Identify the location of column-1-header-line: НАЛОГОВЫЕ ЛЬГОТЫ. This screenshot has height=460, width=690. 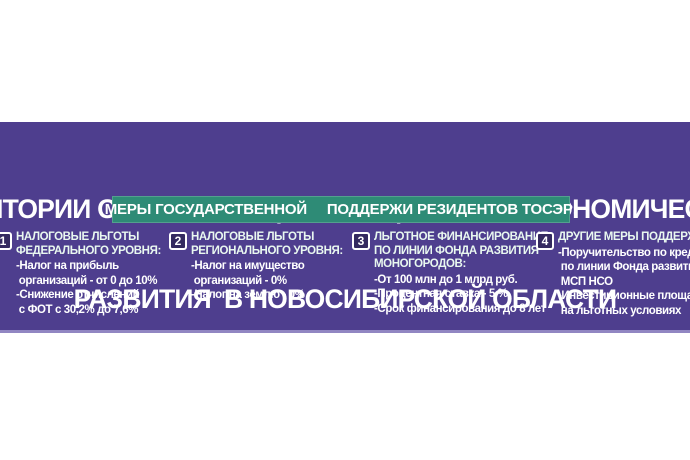
(78, 237).